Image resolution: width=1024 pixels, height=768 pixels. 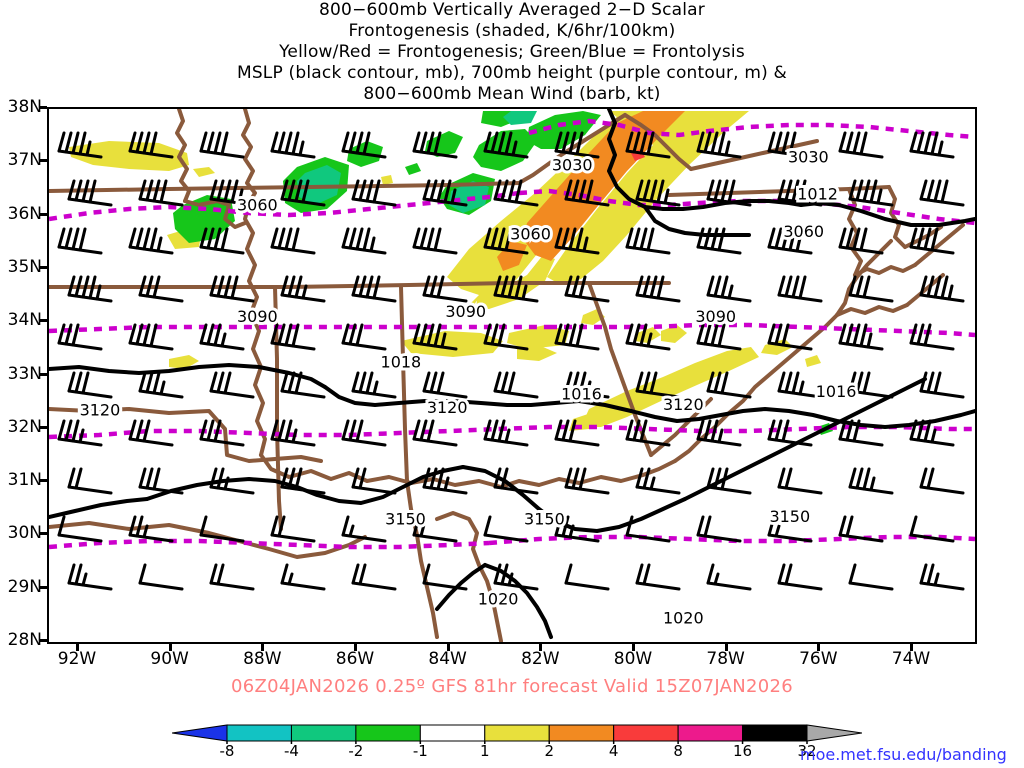 I want to click on title-line-1: 800−600mb Vertically Averaged 2−D Scalar, so click(x=512, y=10).